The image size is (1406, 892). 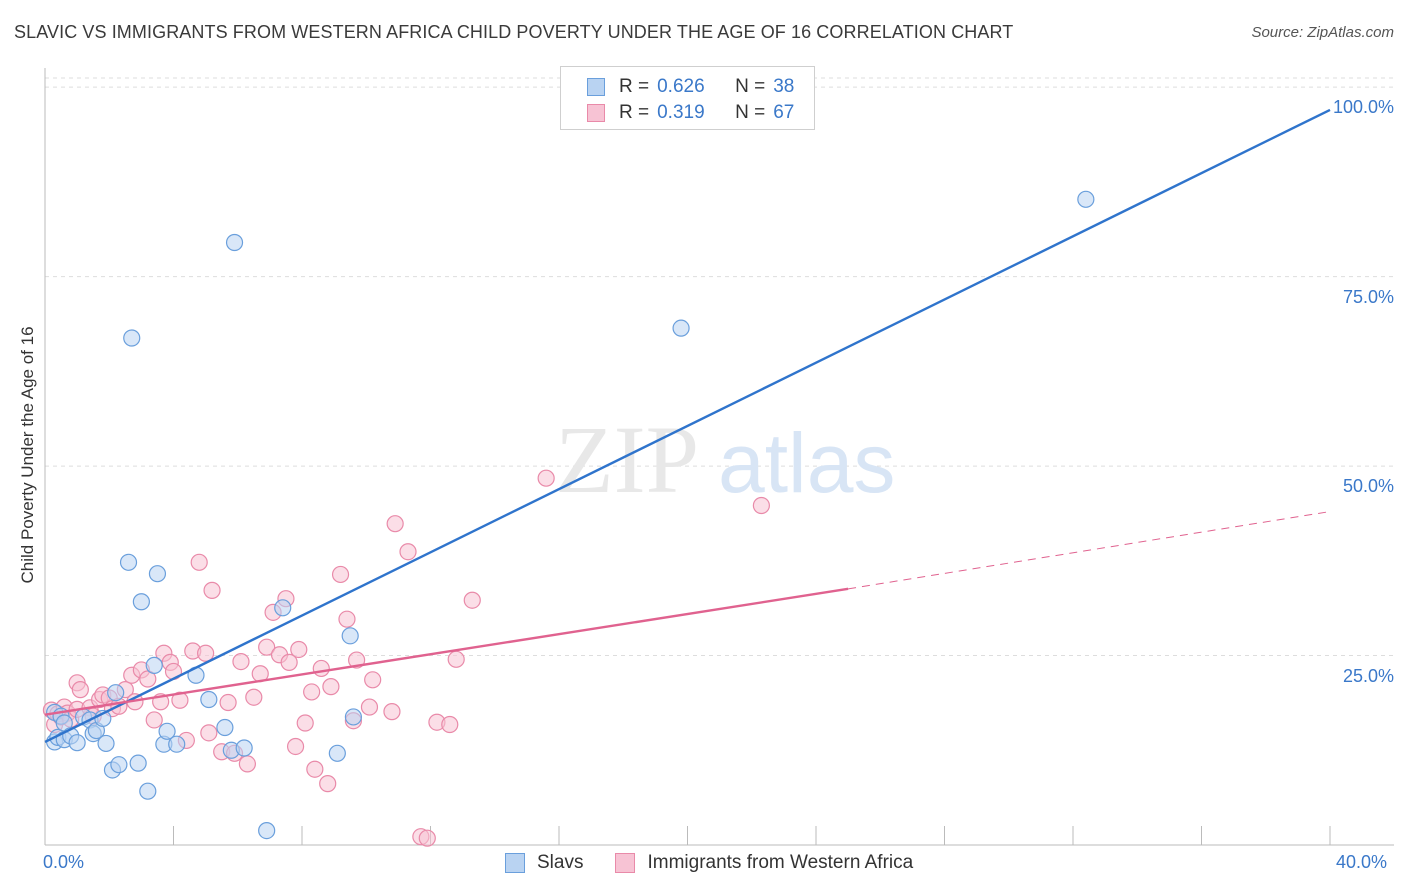 What do you see at coordinates (1322, 32) in the screenshot?
I see `chart-source: Source: ZipAtlas.com` at bounding box center [1322, 32].